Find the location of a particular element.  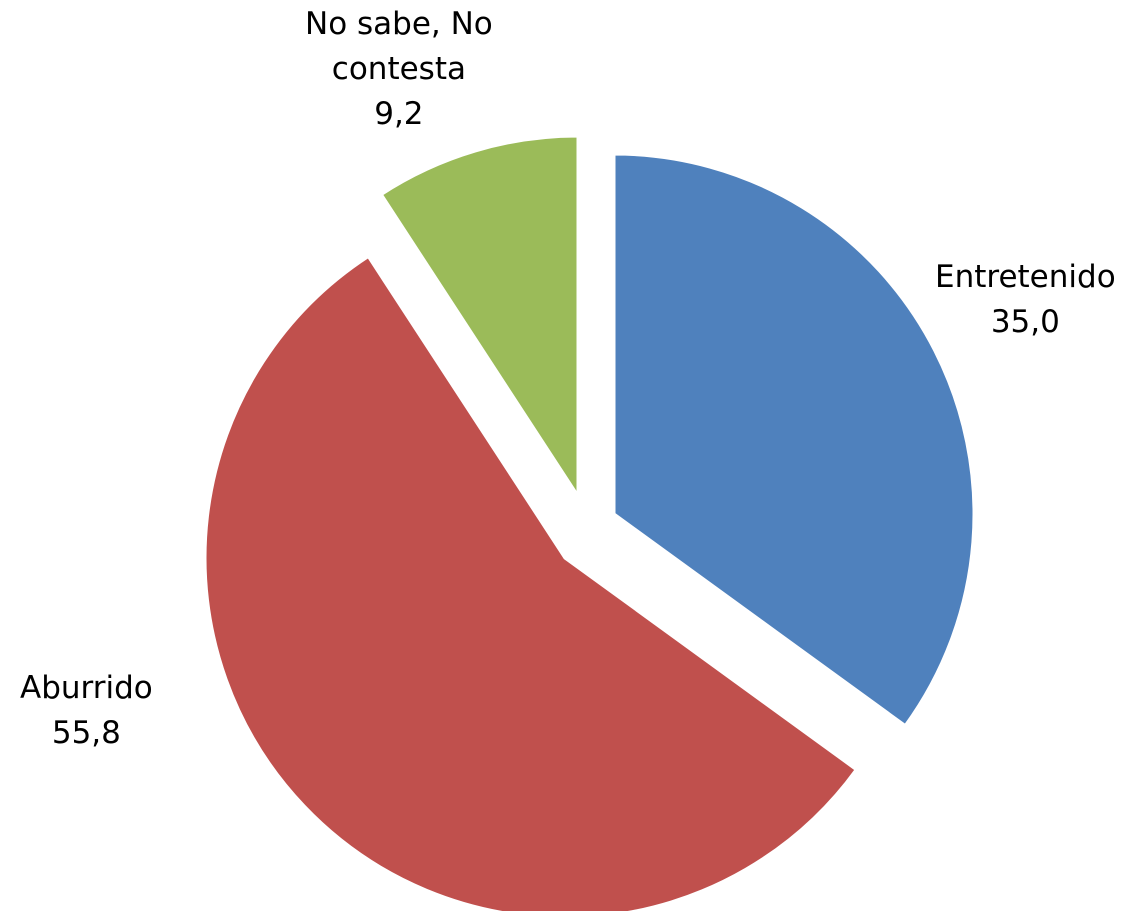

data-label-entretenido-name: Entretenido is located at coordinates (1025, 277).